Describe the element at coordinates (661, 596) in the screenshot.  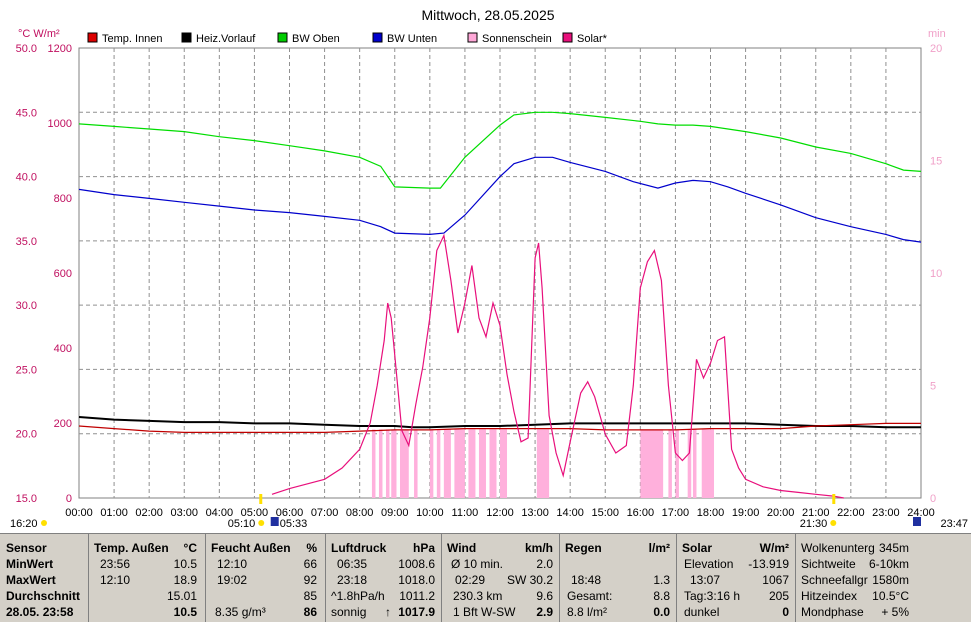
I see `rain-total-val: 8.8` at that location.